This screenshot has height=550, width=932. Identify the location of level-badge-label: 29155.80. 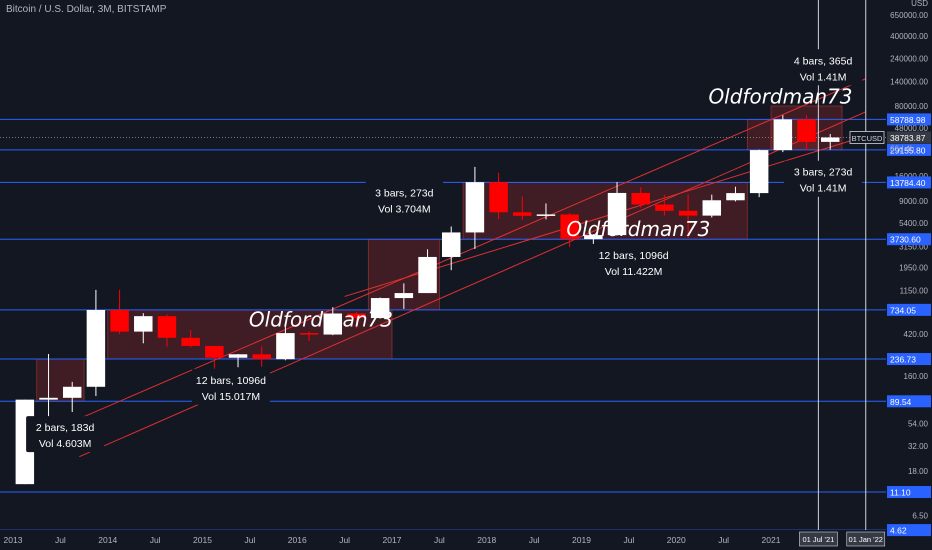
(908, 150).